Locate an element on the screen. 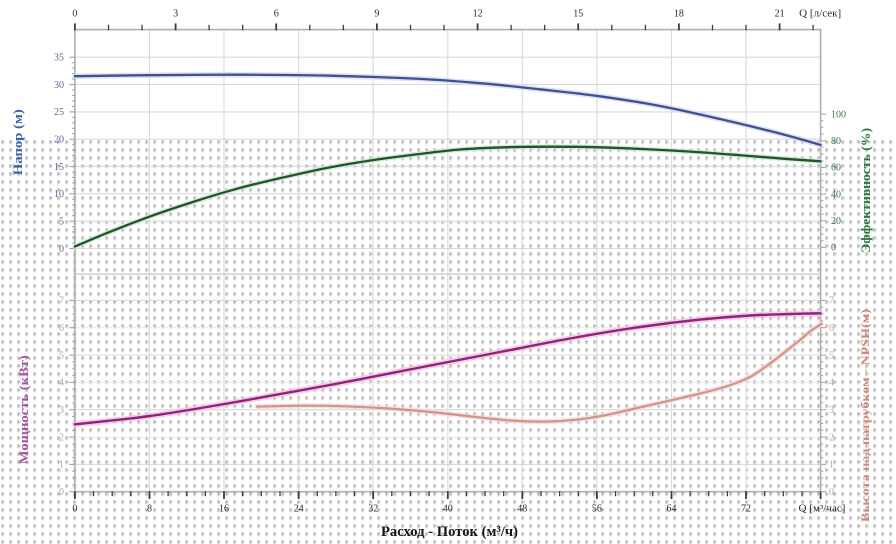 This screenshot has height=544, width=896. svg-text: 18 is located at coordinates (679, 14).